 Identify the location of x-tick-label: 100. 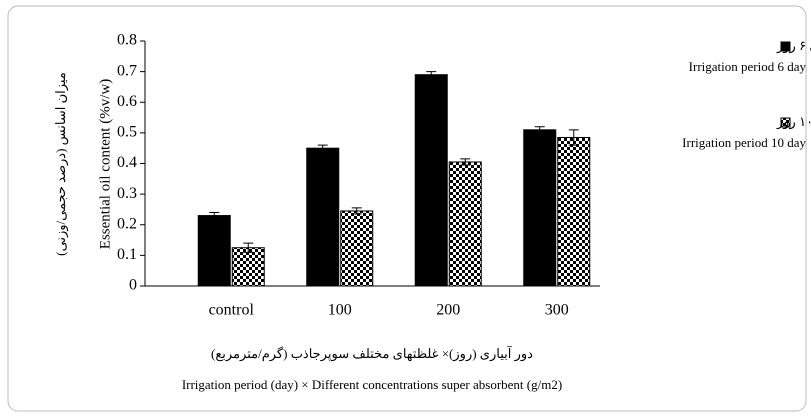
(340, 310).